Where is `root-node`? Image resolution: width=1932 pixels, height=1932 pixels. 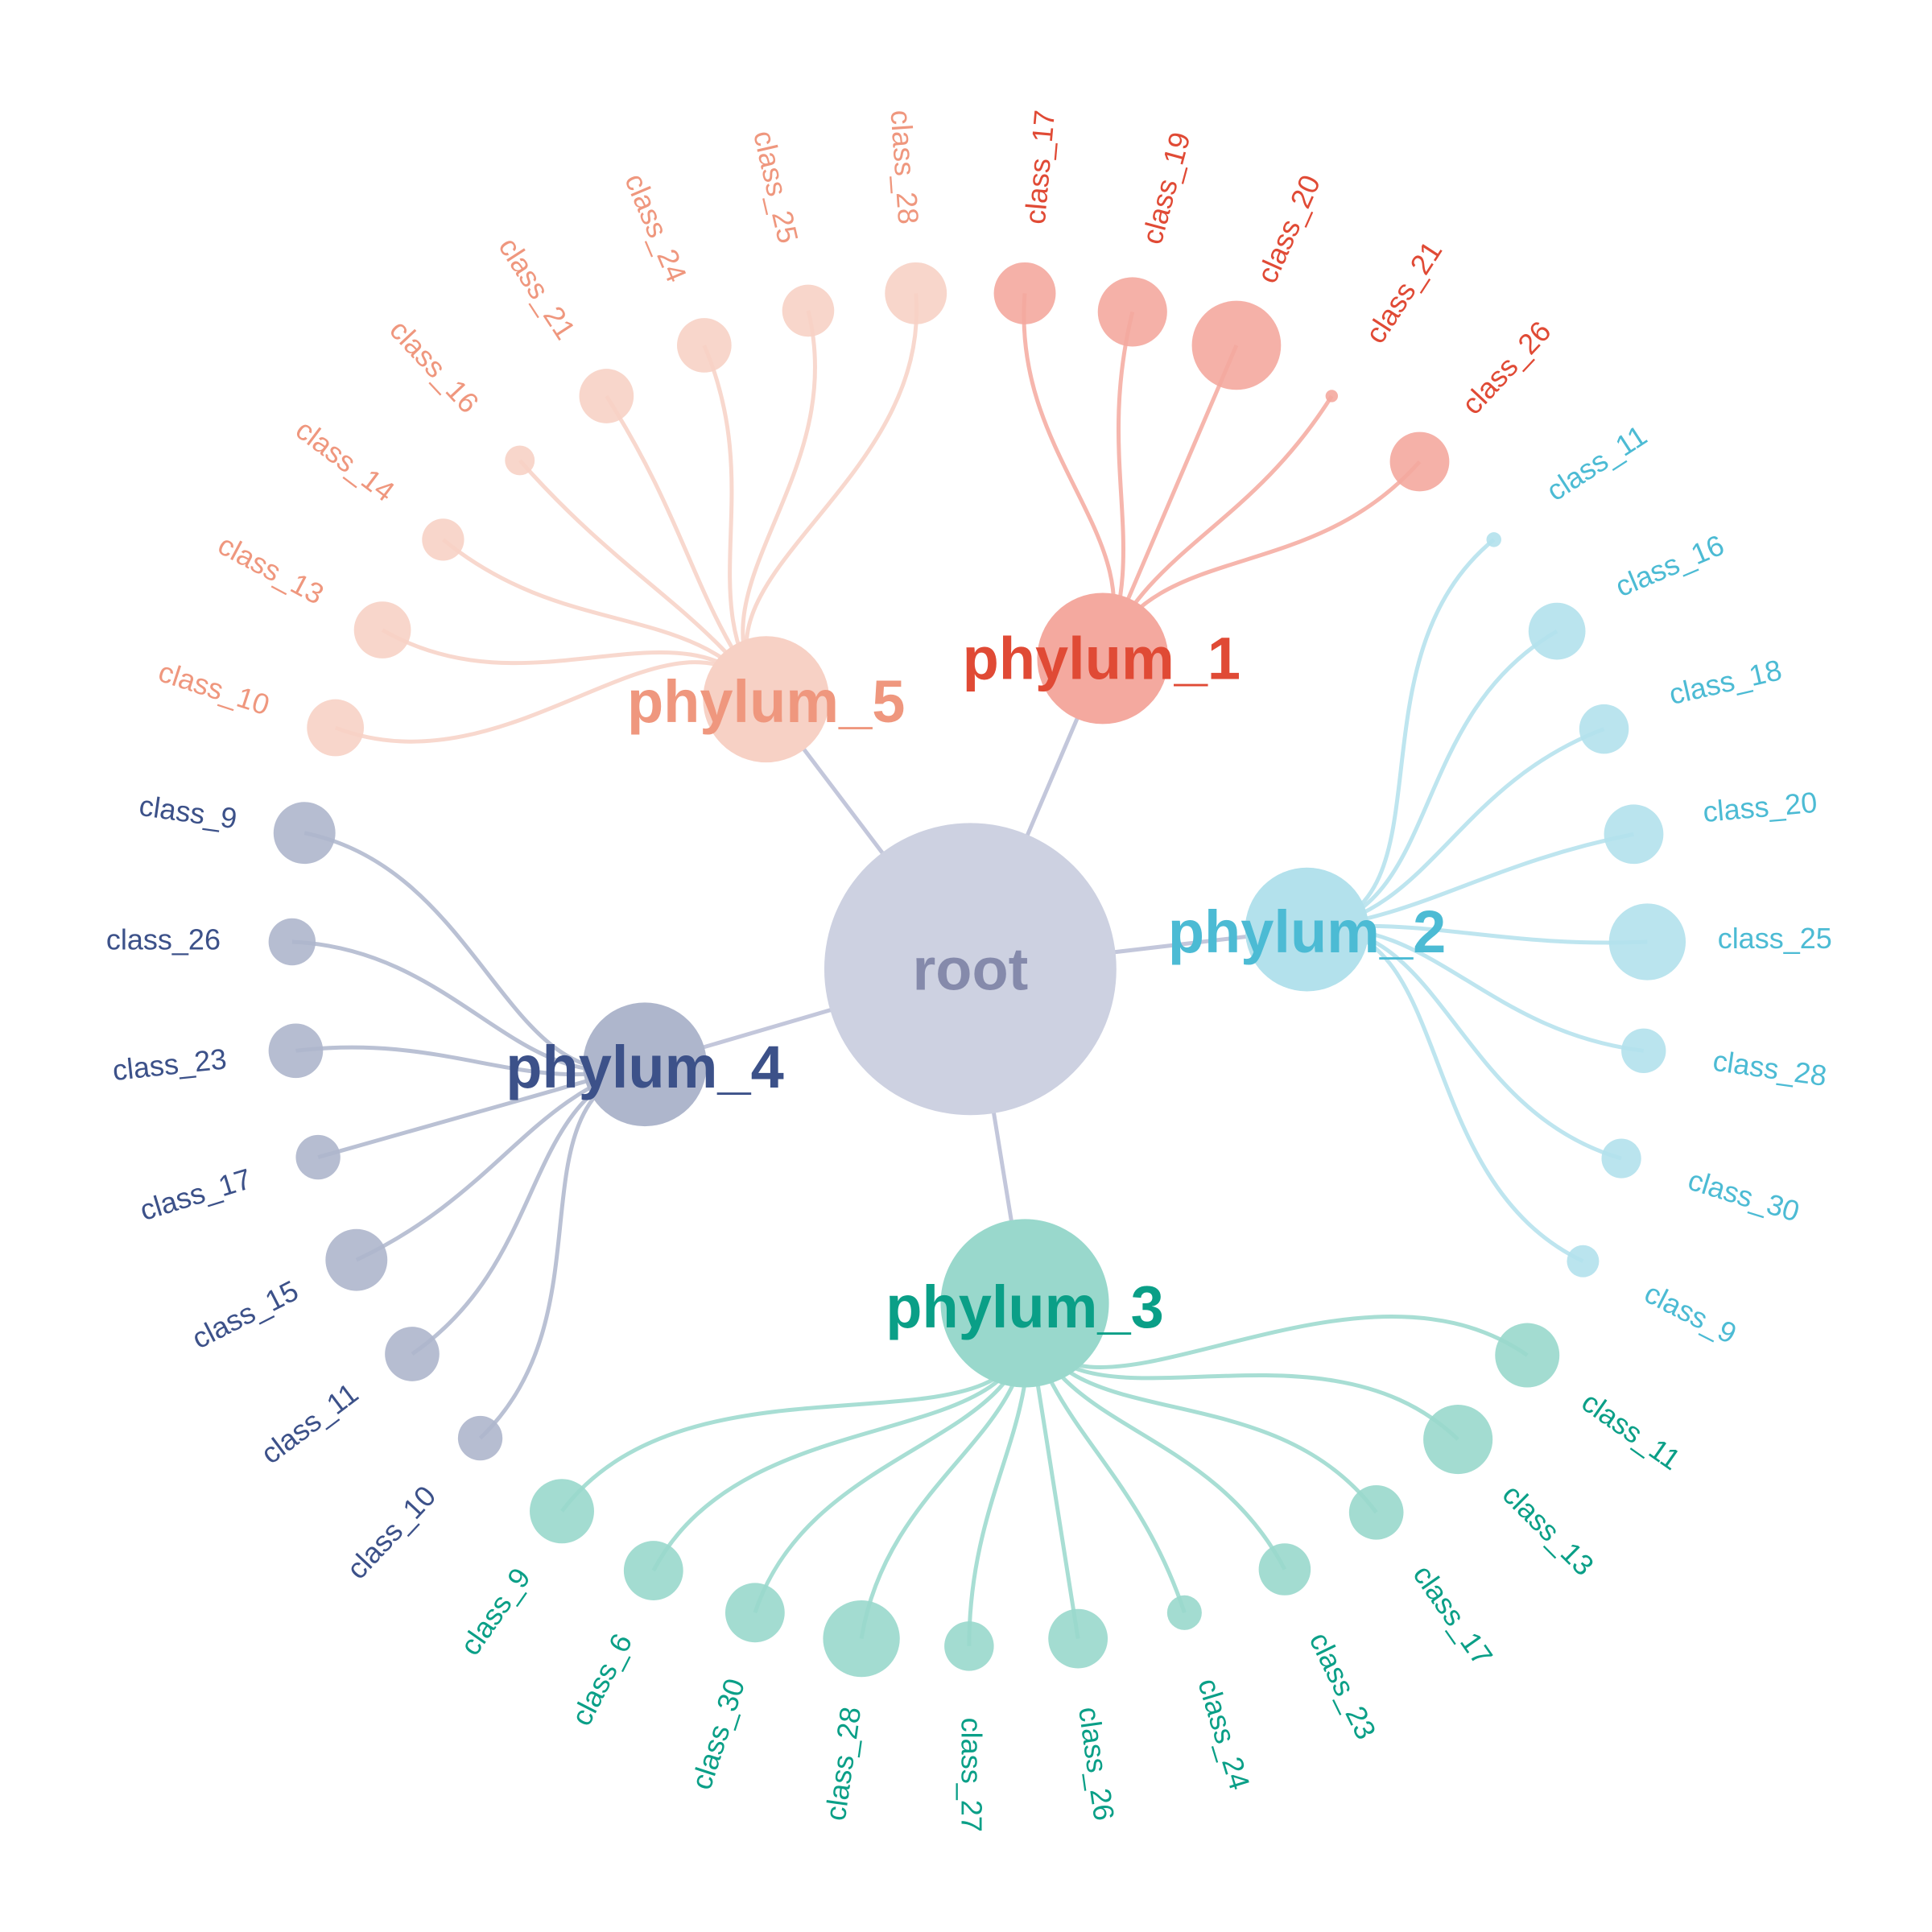 root-node is located at coordinates (970, 969).